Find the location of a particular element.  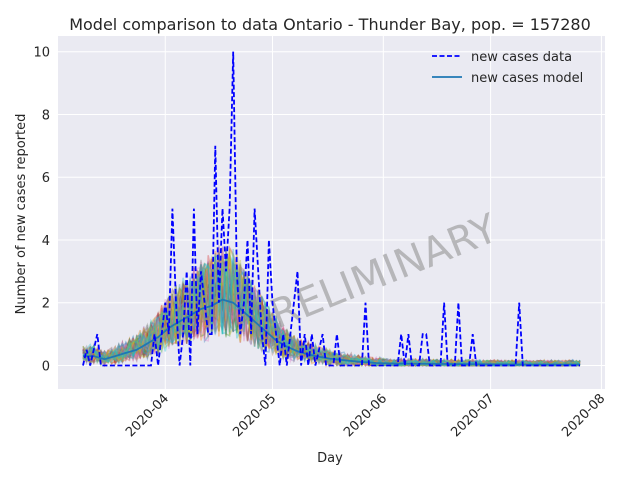

x-tick-label: 2020-05 is located at coordinates (254, 415).